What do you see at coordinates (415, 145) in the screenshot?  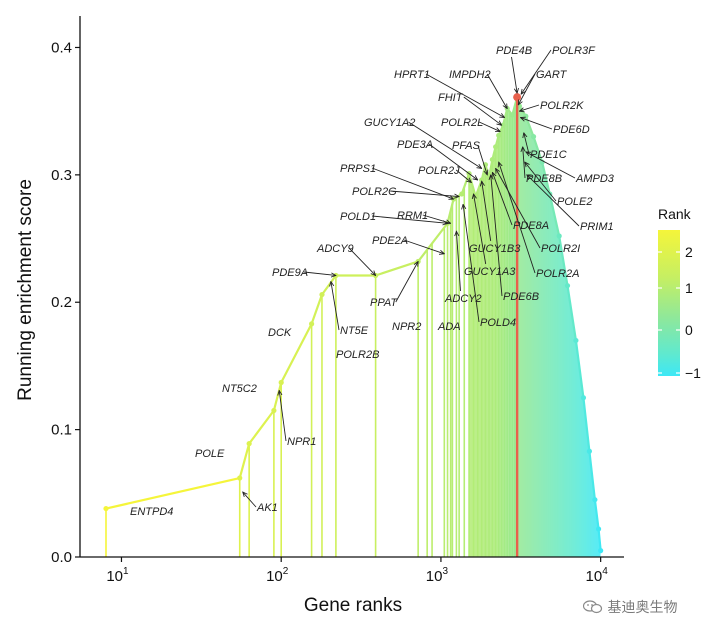 I see `gene-label: PDE3A` at bounding box center [415, 145].